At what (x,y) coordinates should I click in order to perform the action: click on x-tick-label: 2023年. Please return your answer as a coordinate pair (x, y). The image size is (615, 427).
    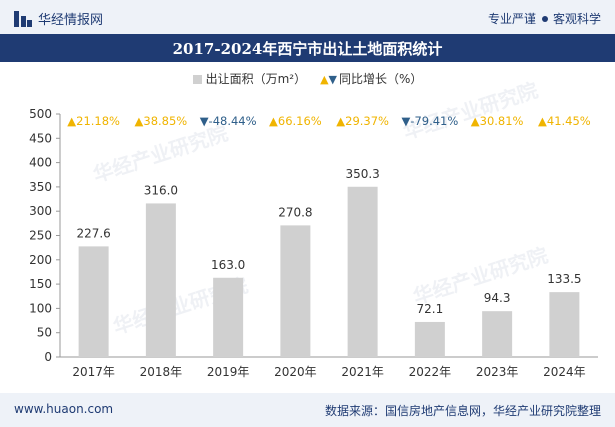
    Looking at the image, I should click on (497, 372).